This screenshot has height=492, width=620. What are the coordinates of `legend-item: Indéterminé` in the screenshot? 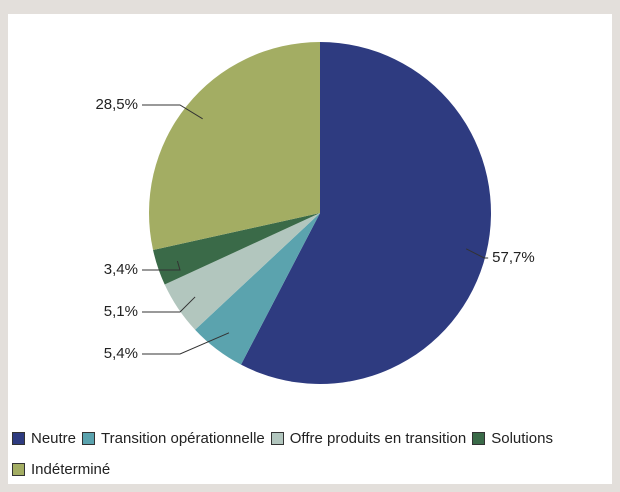 It's located at (61, 469).